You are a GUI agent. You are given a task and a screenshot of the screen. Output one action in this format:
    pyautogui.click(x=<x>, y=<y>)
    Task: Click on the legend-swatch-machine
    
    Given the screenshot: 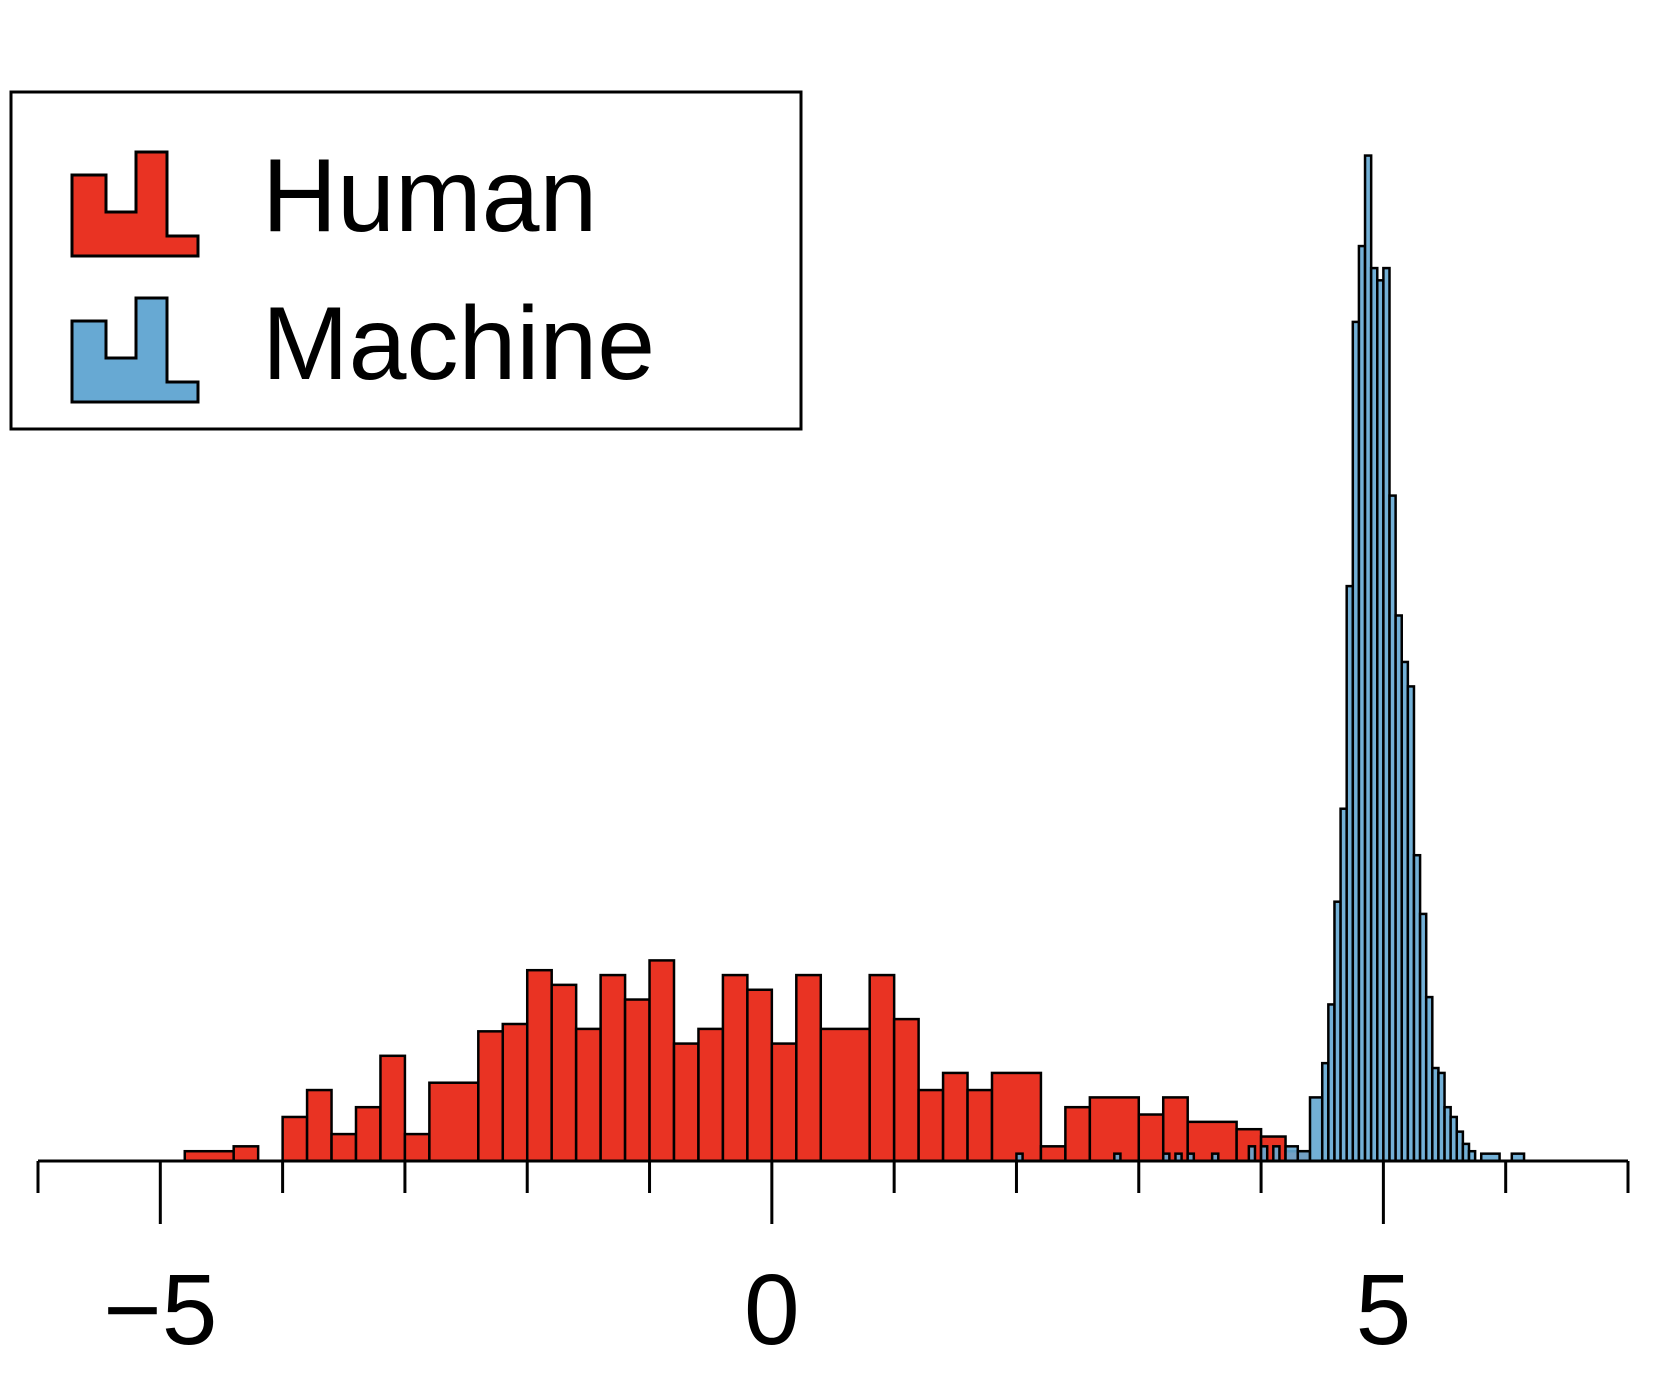 What is the action you would take?
    pyautogui.click(x=135, y=350)
    